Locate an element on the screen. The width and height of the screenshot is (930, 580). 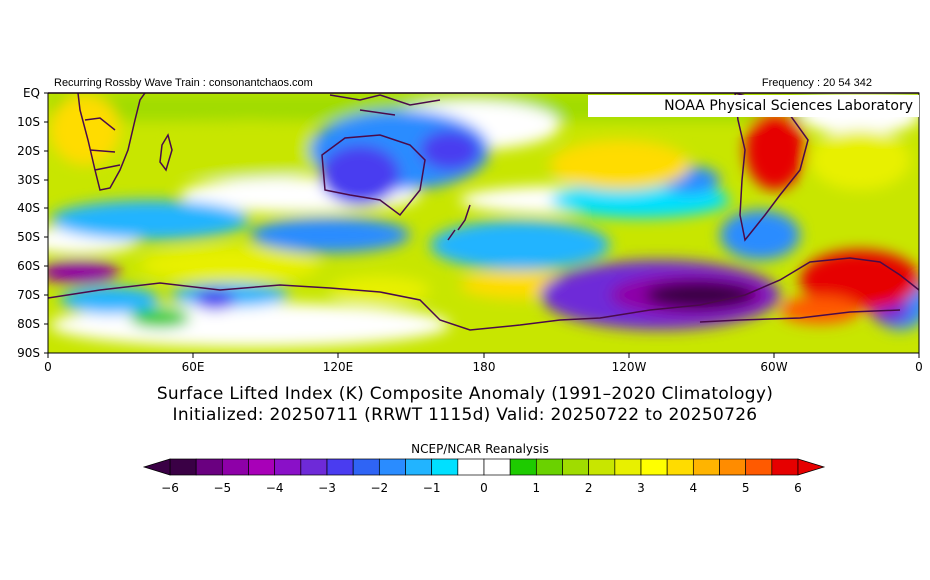
colorbar-high-arrow is located at coordinates (811, 467).